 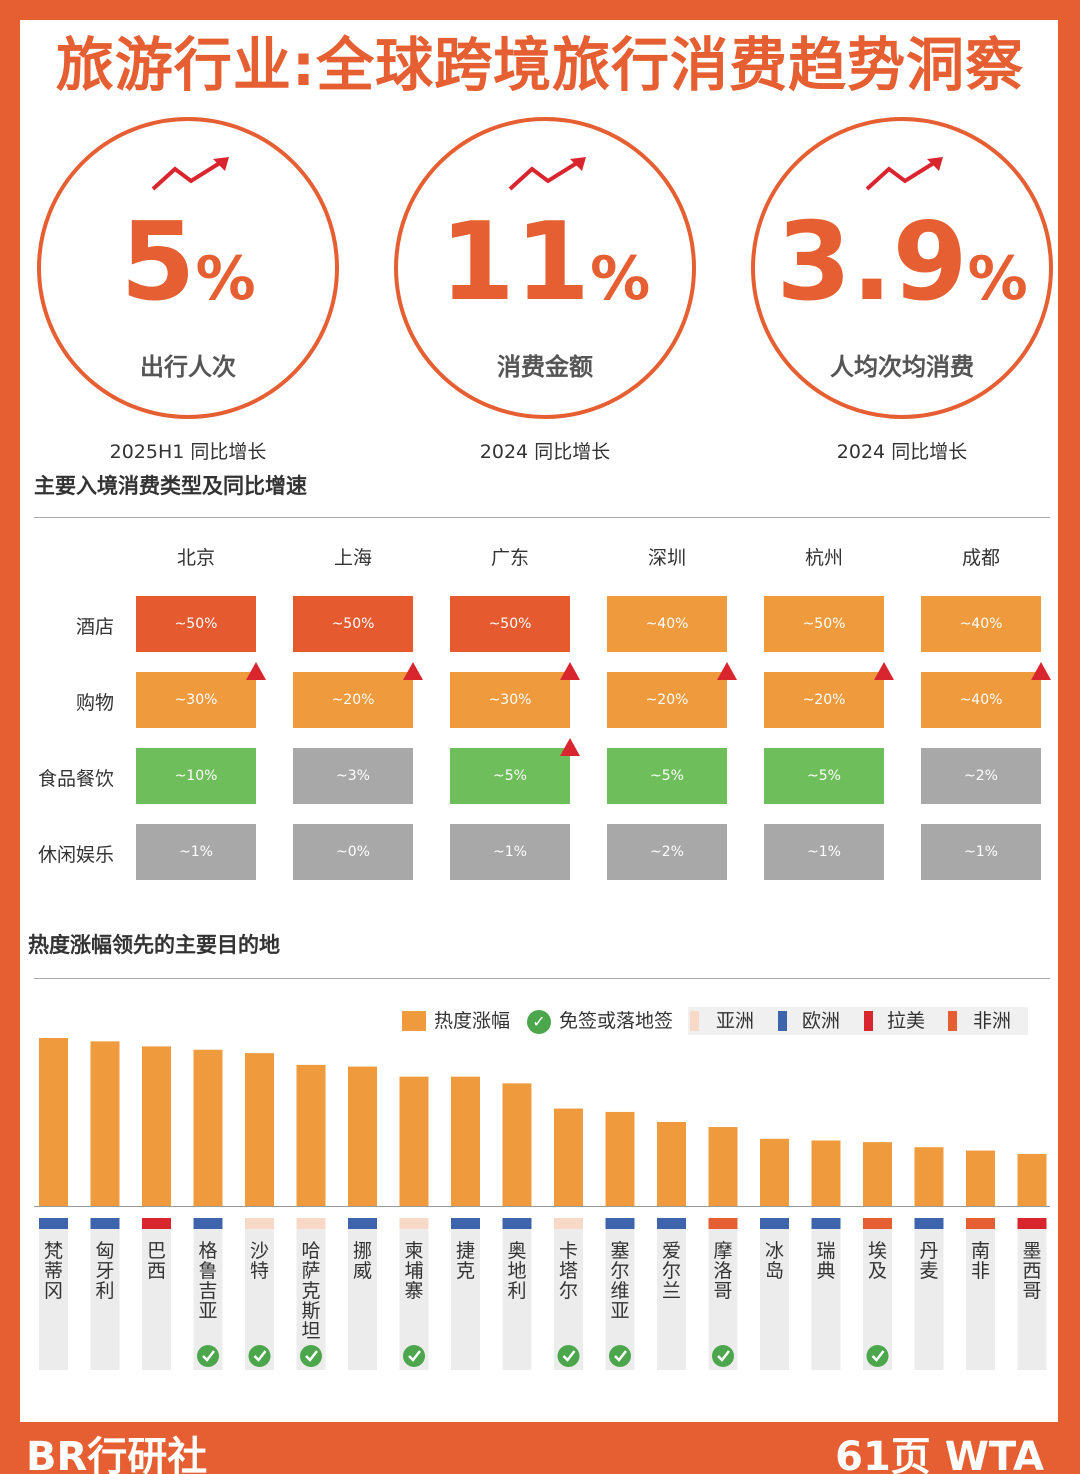 What do you see at coordinates (188, 367) in the screenshot?
I see `kpi-label: 出行人次` at bounding box center [188, 367].